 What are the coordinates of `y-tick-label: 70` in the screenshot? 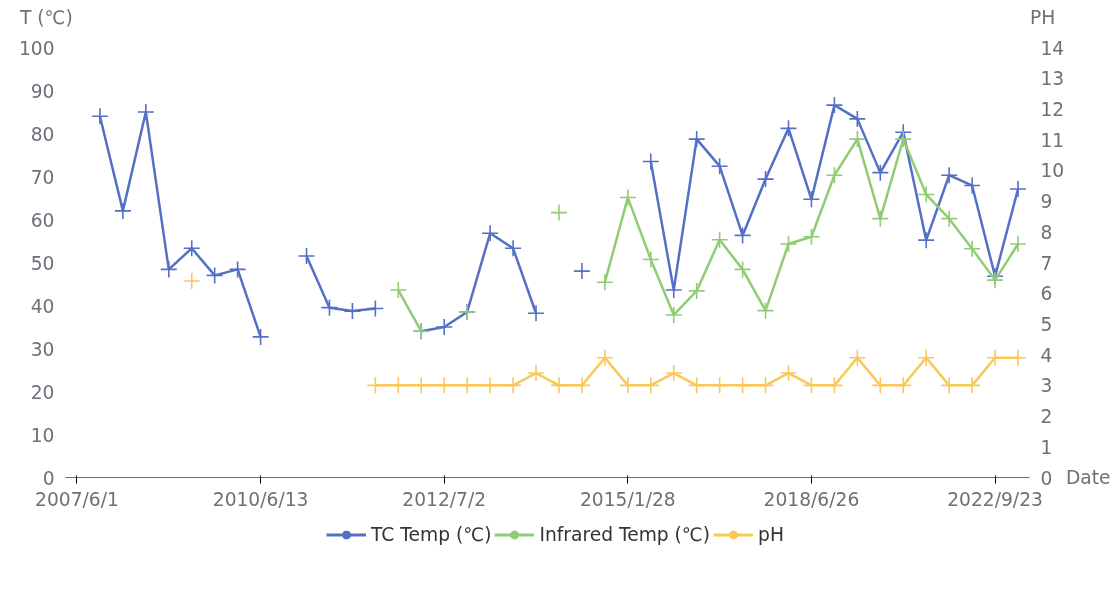 It's located at (42, 177).